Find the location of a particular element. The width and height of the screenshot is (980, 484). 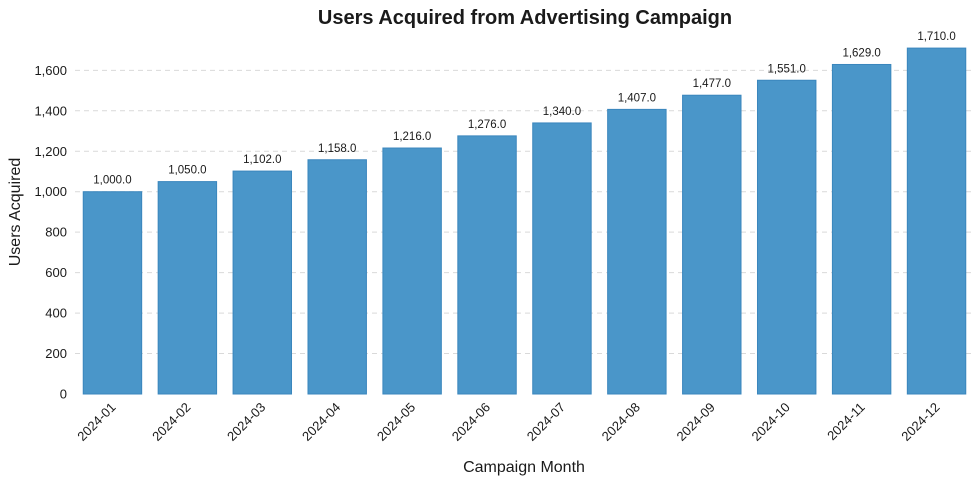

data-label: 1,276.0 is located at coordinates (487, 125).